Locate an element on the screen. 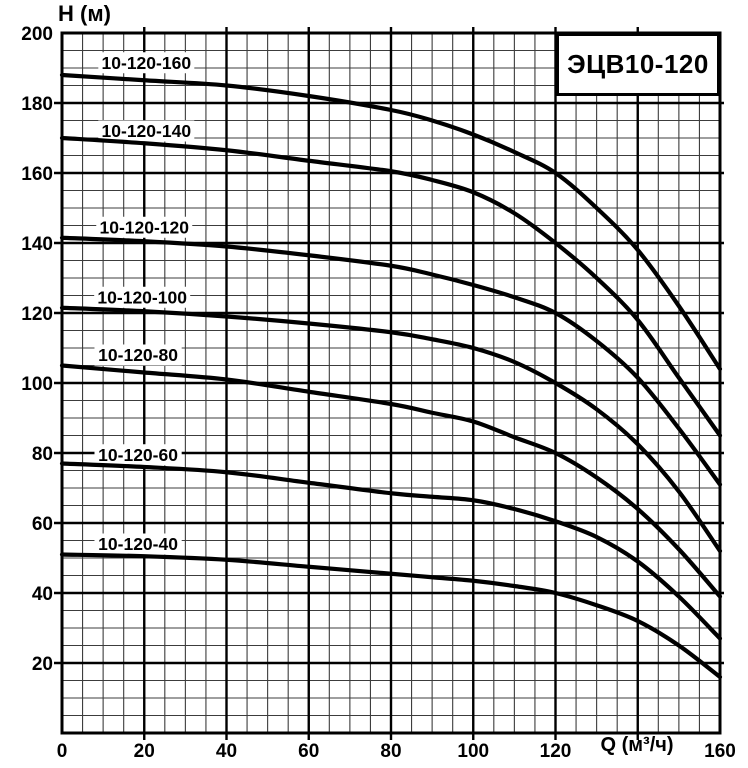  curve-label-10-120-100: 10-120-100 is located at coordinates (142, 297).